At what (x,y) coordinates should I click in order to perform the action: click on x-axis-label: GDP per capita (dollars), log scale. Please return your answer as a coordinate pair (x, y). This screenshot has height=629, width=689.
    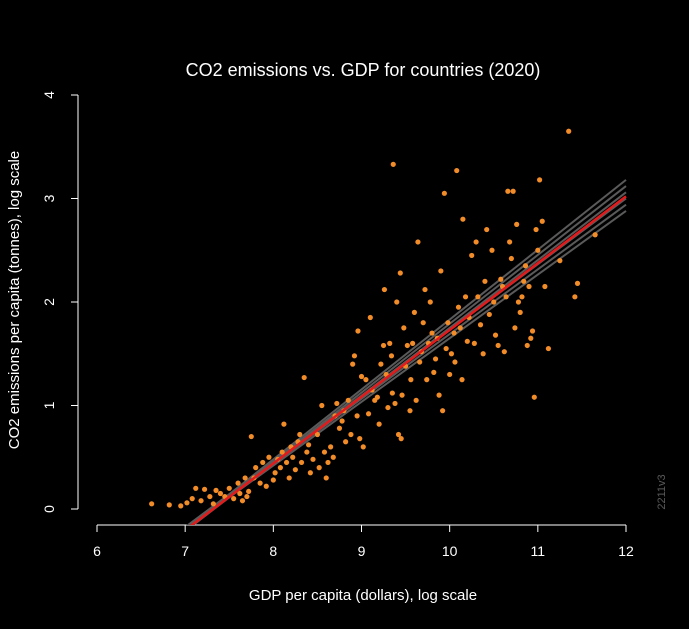
    Looking at the image, I should click on (363, 595).